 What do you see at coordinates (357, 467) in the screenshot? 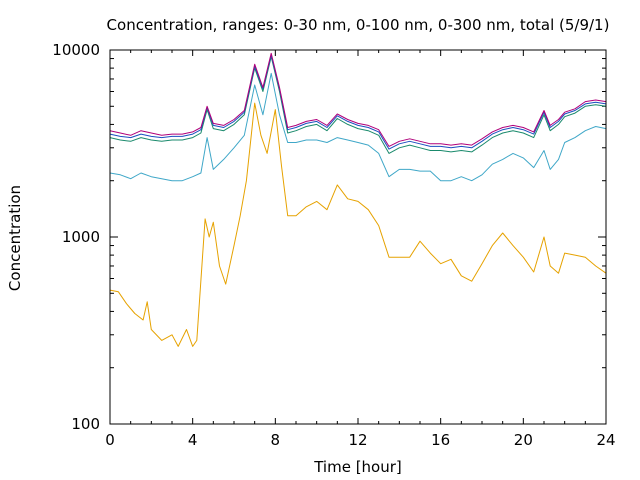
I see `x-axis-label: Time [hour]` at bounding box center [357, 467].